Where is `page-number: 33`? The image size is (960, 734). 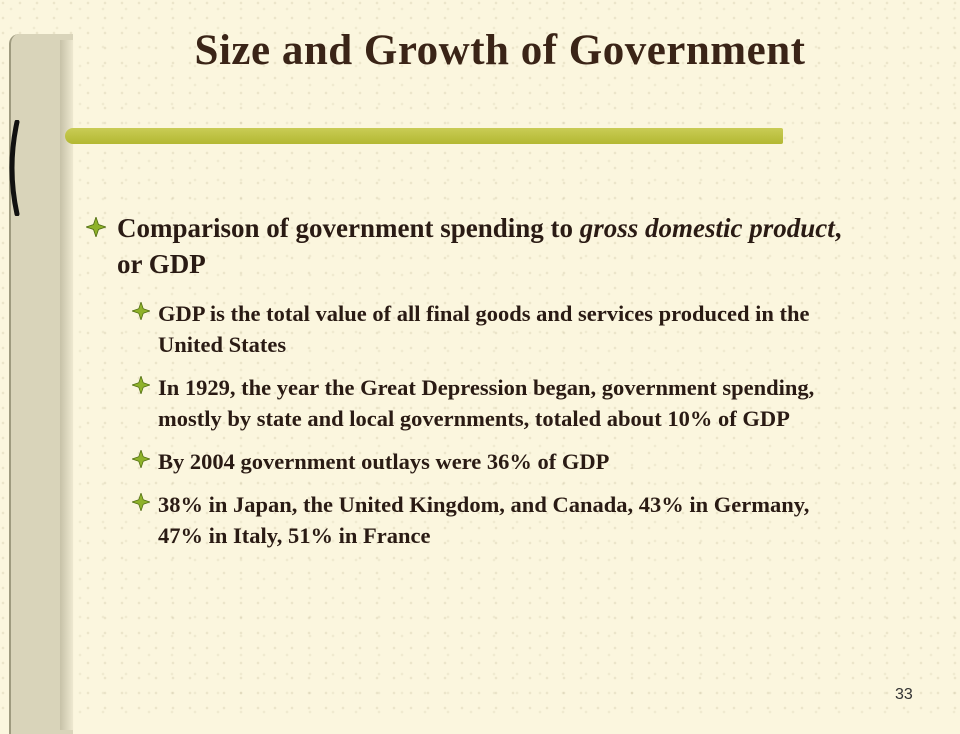 page-number: 33 is located at coordinates (904, 694).